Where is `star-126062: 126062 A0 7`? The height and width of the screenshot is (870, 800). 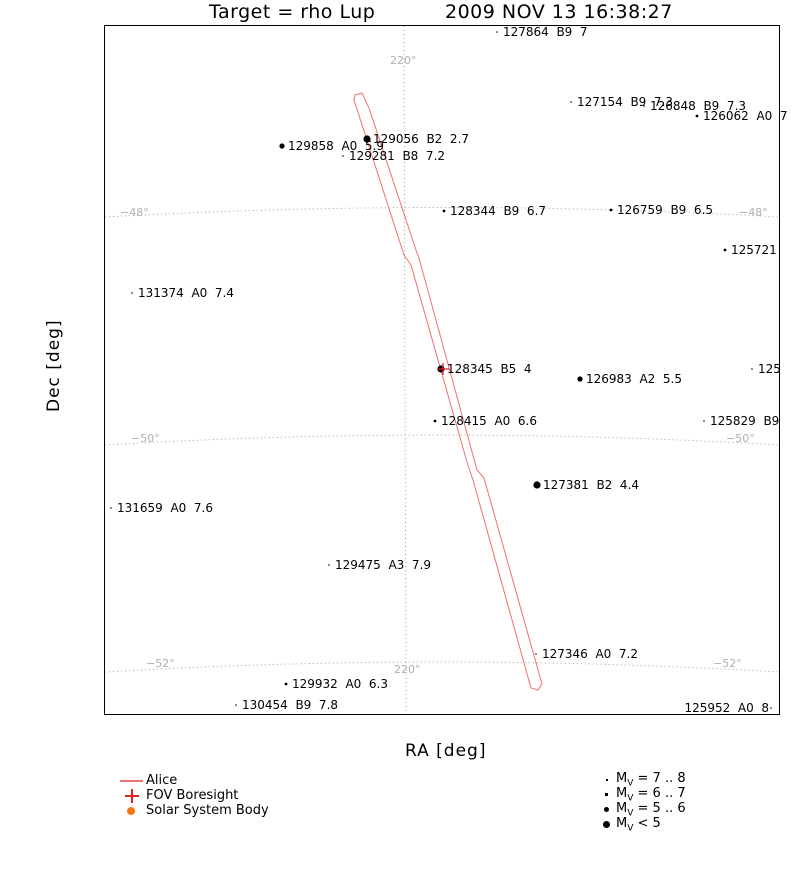
star-126062: 126062 A0 7 is located at coordinates (741, 116).